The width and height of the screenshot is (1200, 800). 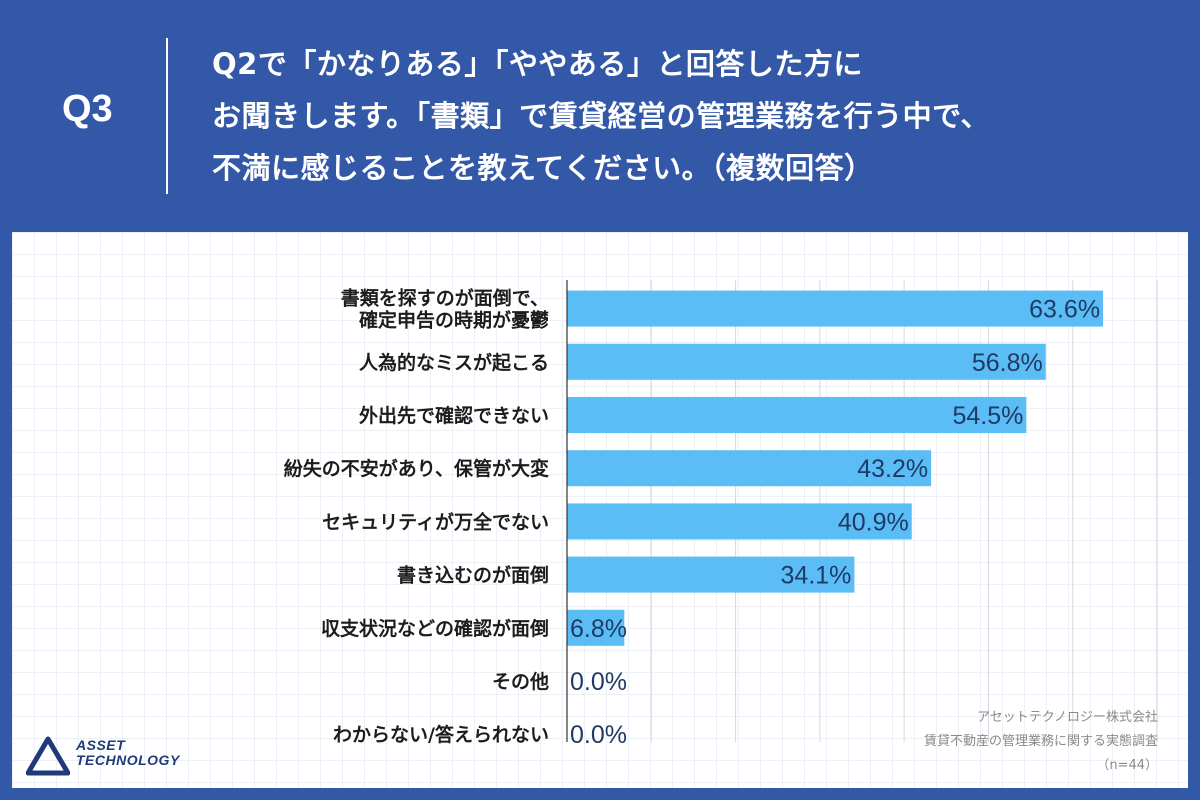 What do you see at coordinates (101, 745) in the screenshot?
I see `logo-line: ASSET` at bounding box center [101, 745].